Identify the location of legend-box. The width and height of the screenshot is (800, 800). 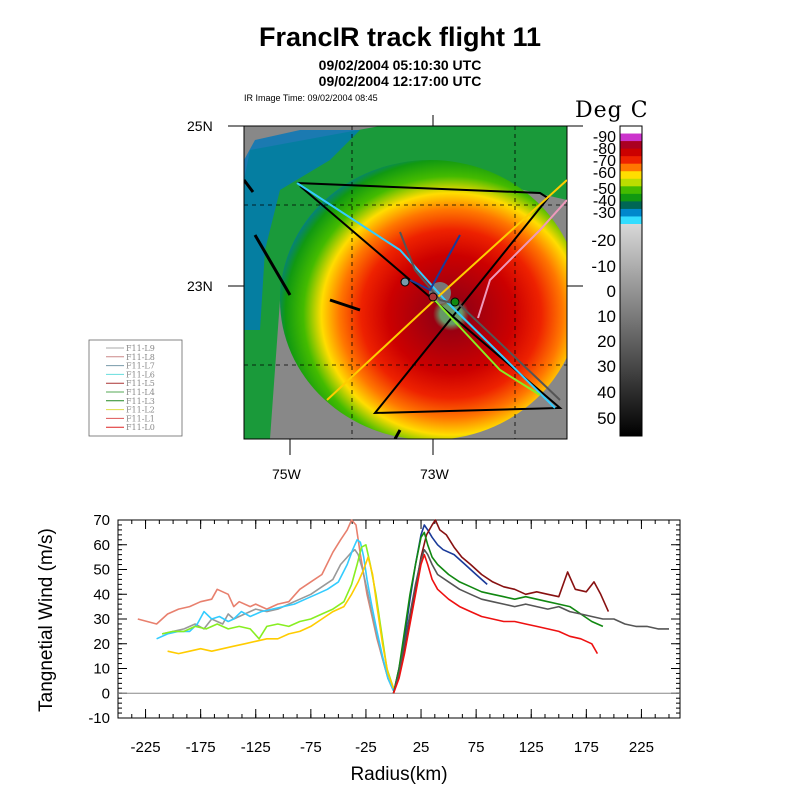
(135, 388).